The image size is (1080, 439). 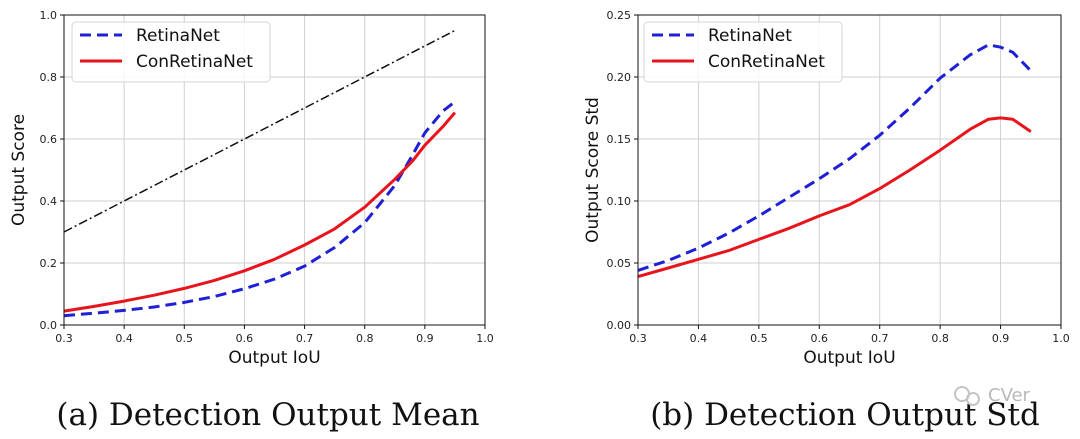 What do you see at coordinates (267, 415) in the screenshot?
I see `chart-caption: (a) Detection Output Mean` at bounding box center [267, 415].